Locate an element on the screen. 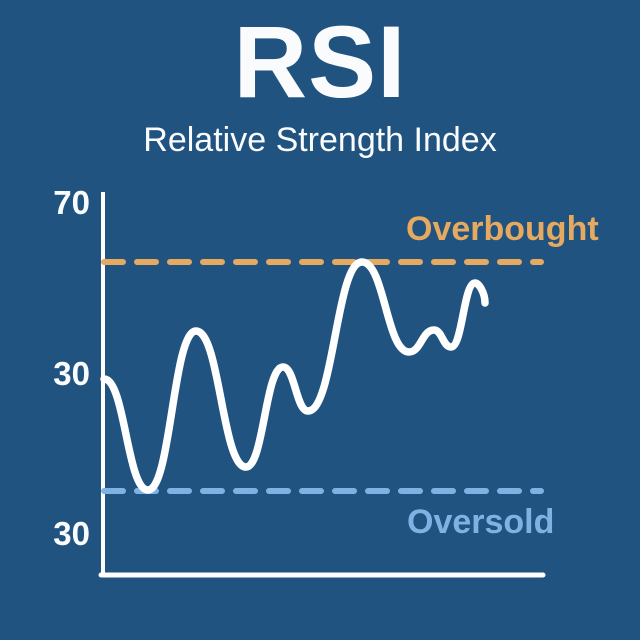  y-tick-30-mid: 30 is located at coordinates (71, 373).